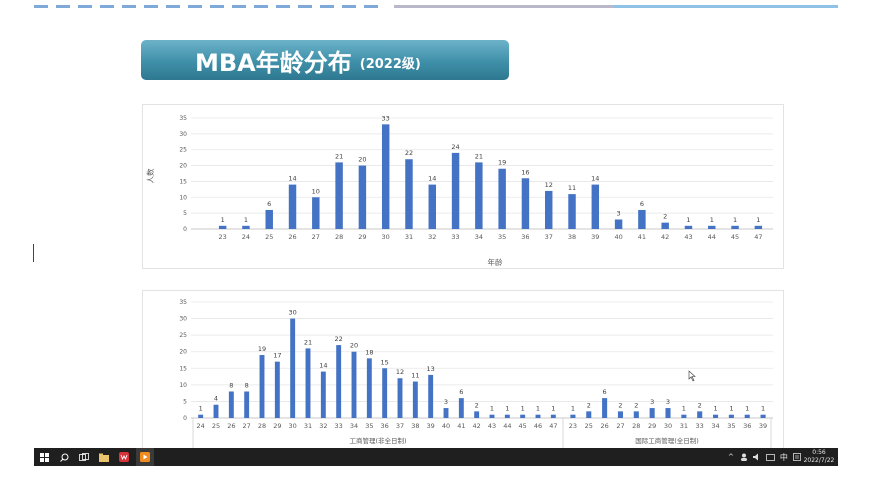  I want to click on x-tick-label: 32, so click(323, 426).